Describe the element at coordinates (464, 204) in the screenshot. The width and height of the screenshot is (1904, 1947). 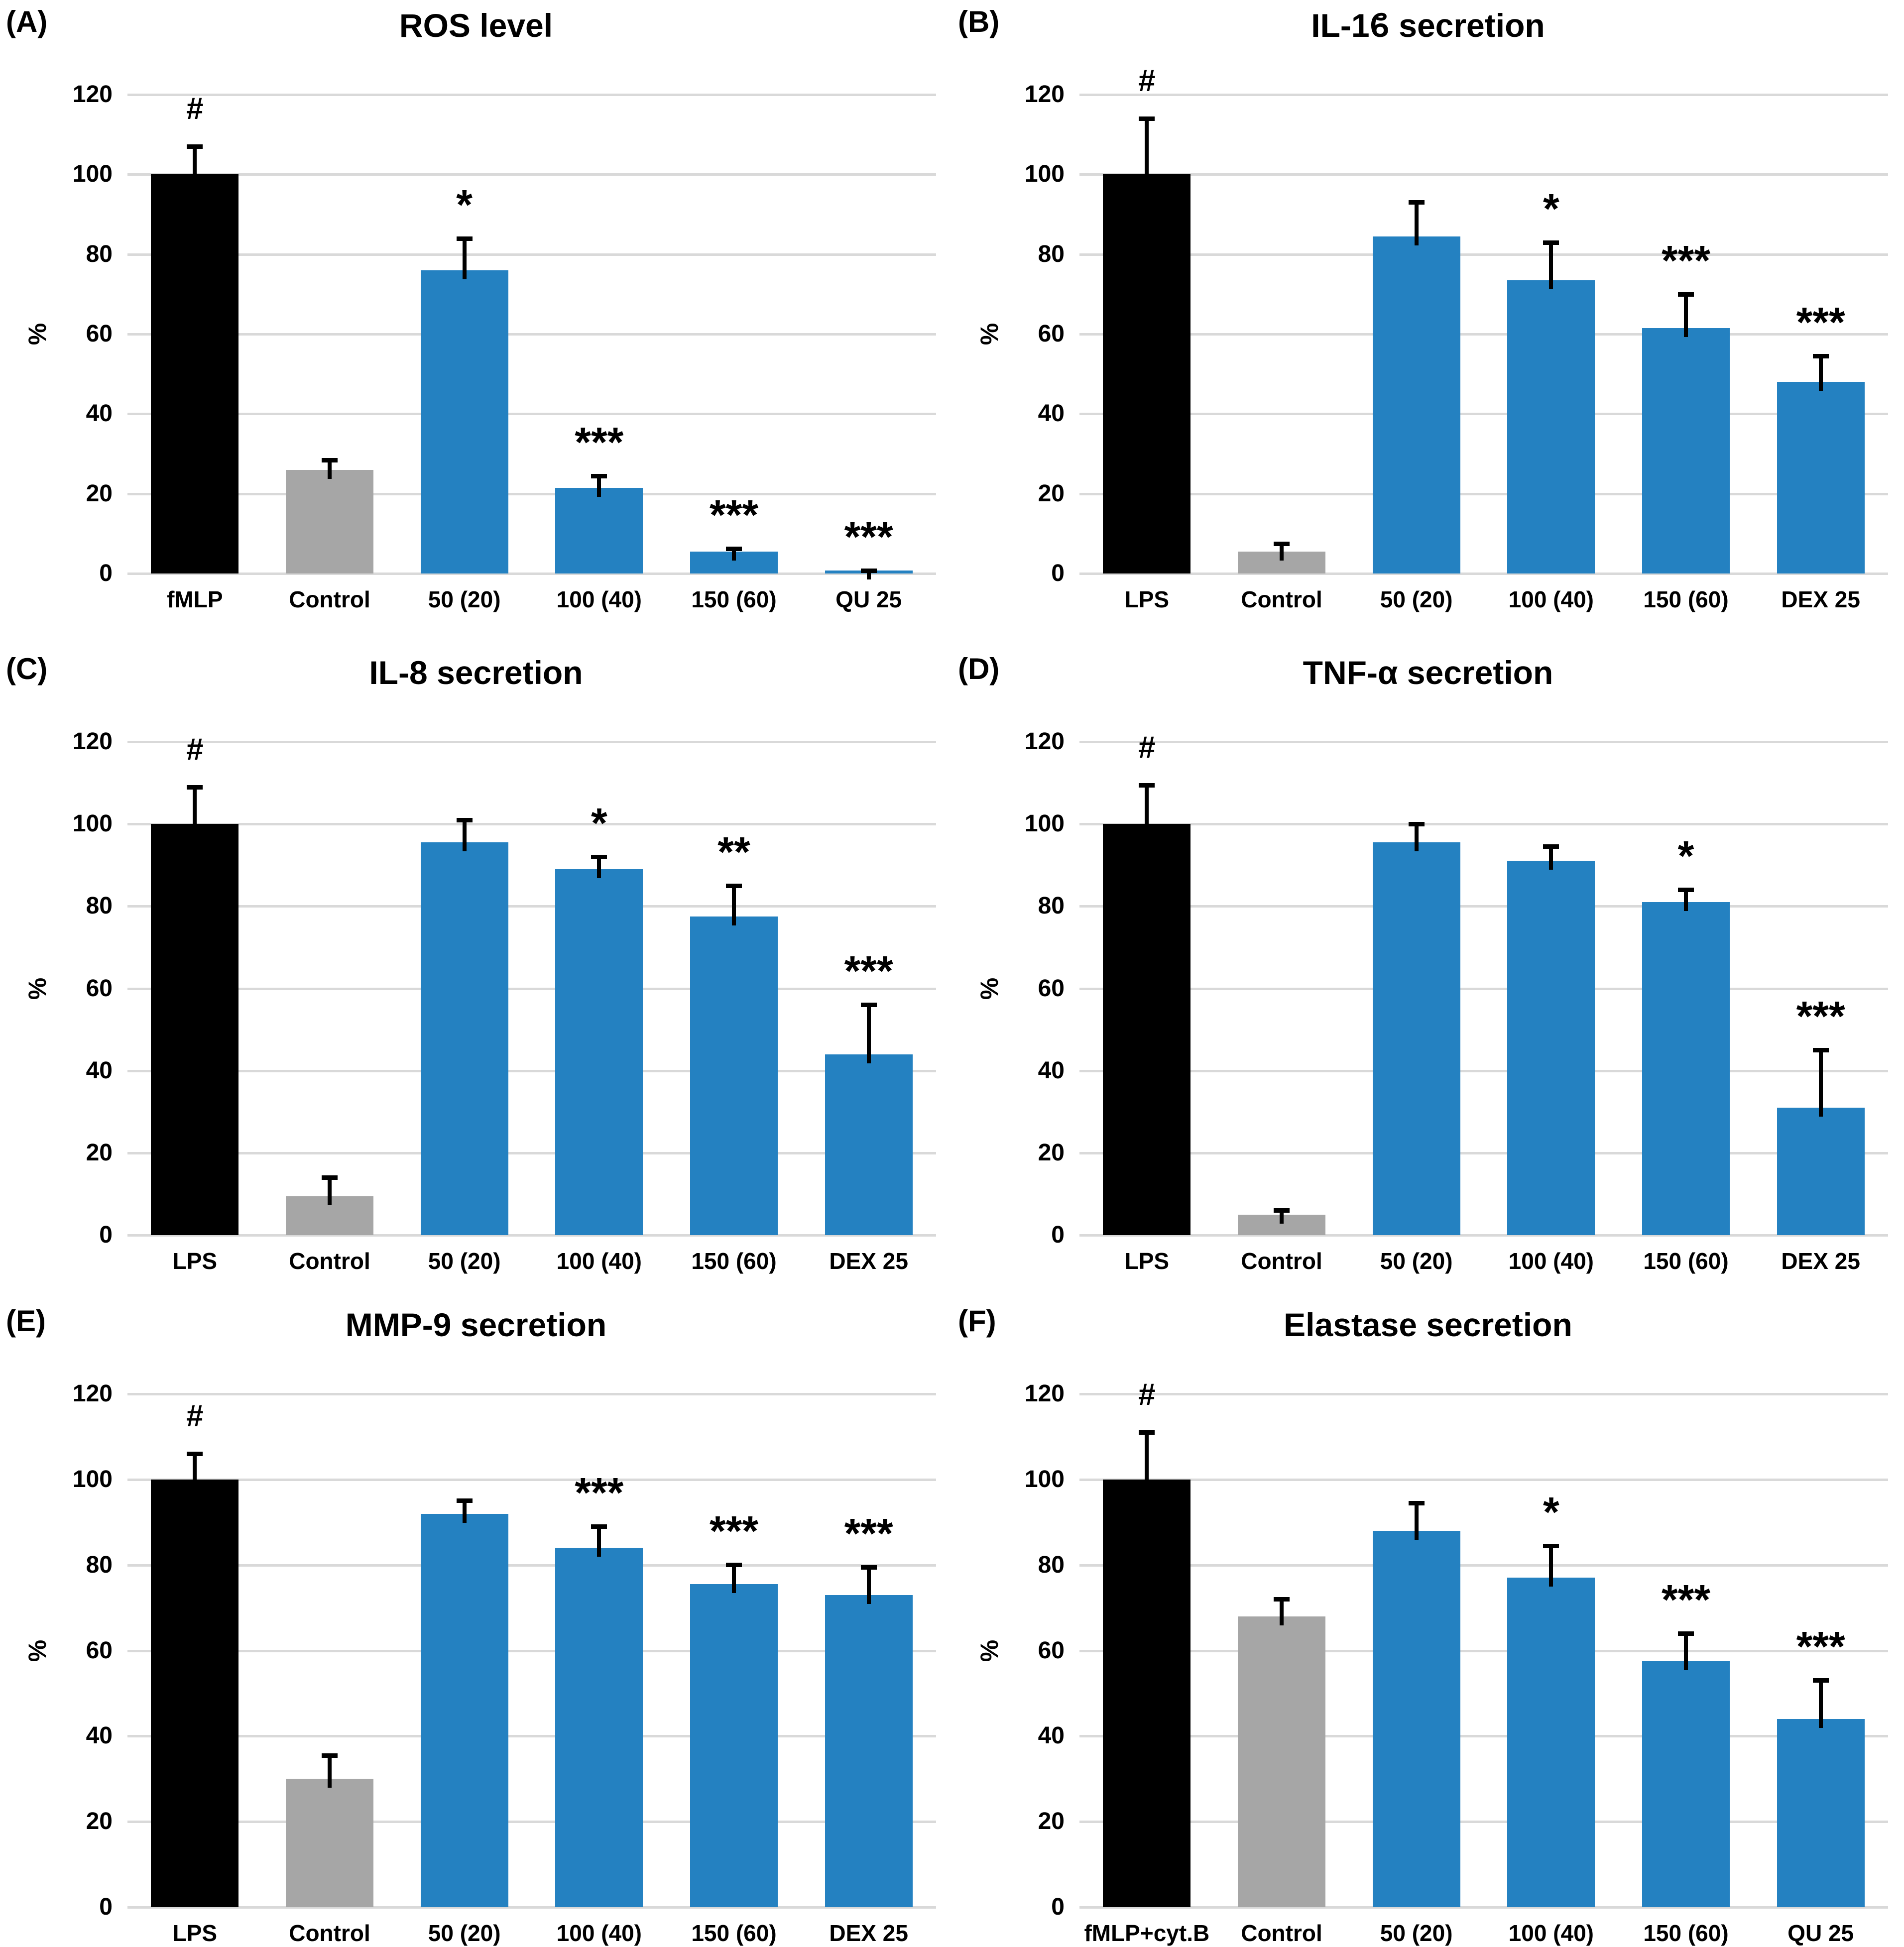
I see `significance-annotation: *` at that location.